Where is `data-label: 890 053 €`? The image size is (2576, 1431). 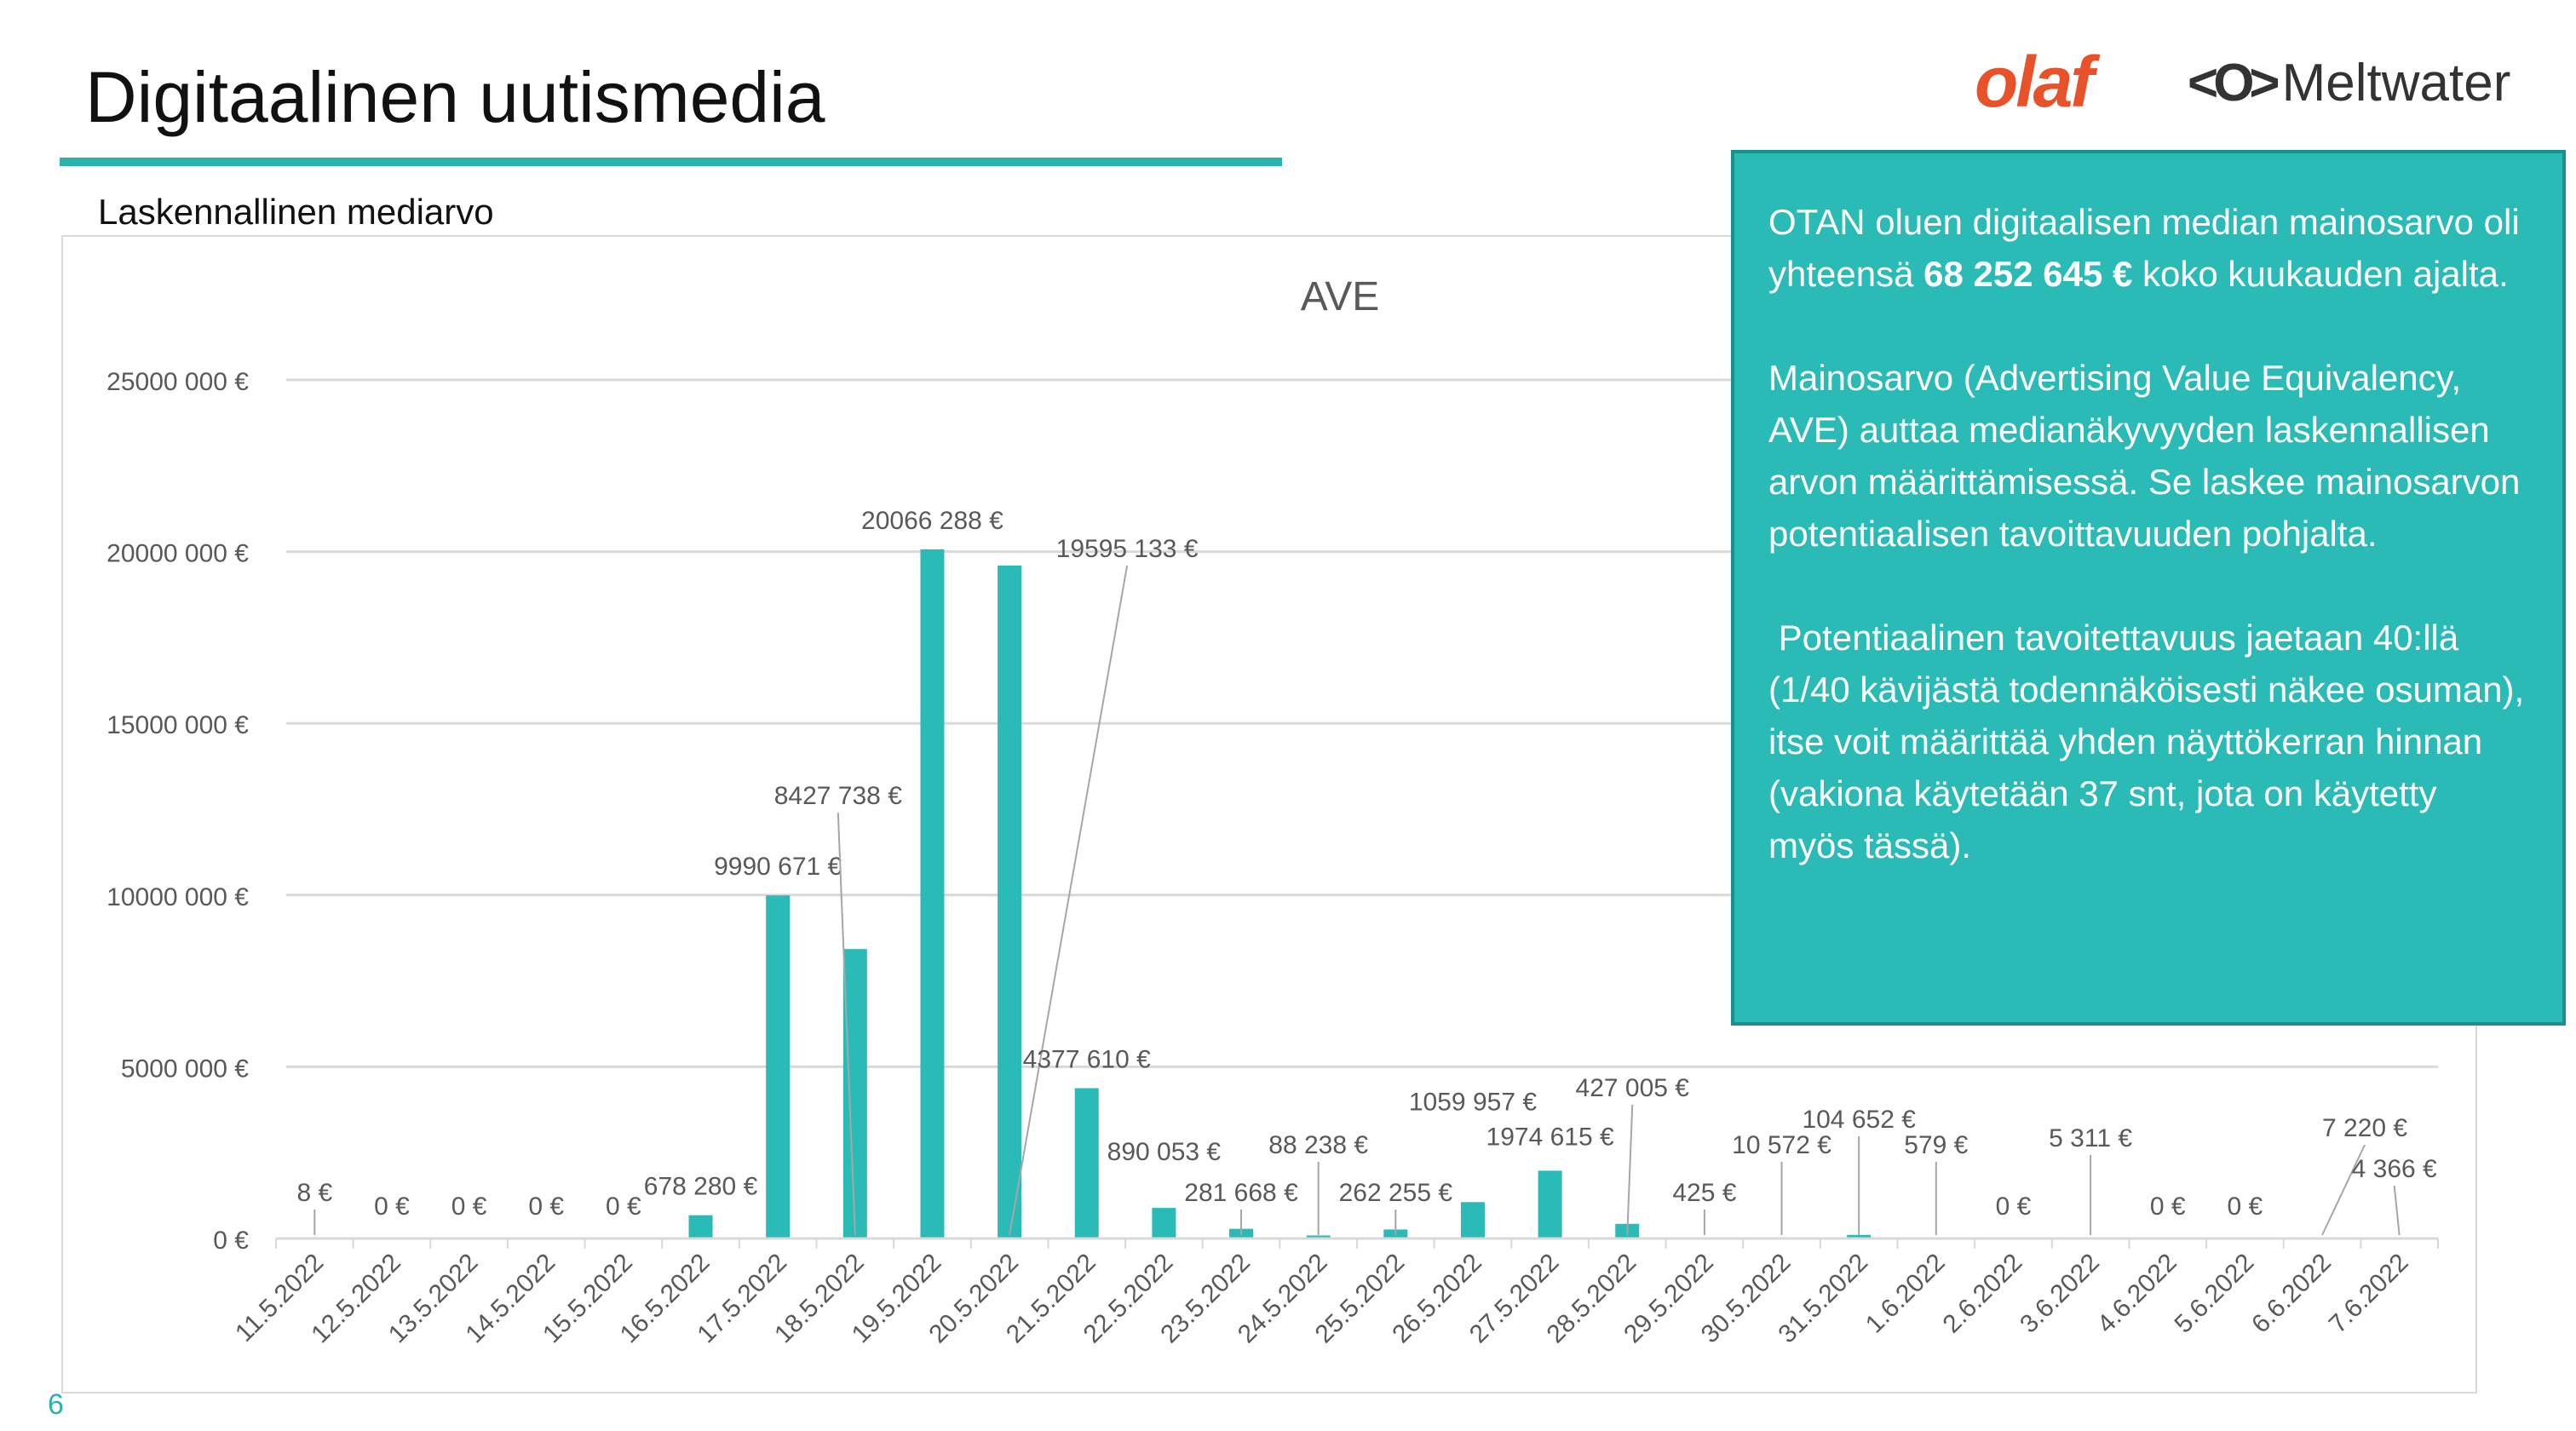
data-label: 890 053 € is located at coordinates (1165, 1152).